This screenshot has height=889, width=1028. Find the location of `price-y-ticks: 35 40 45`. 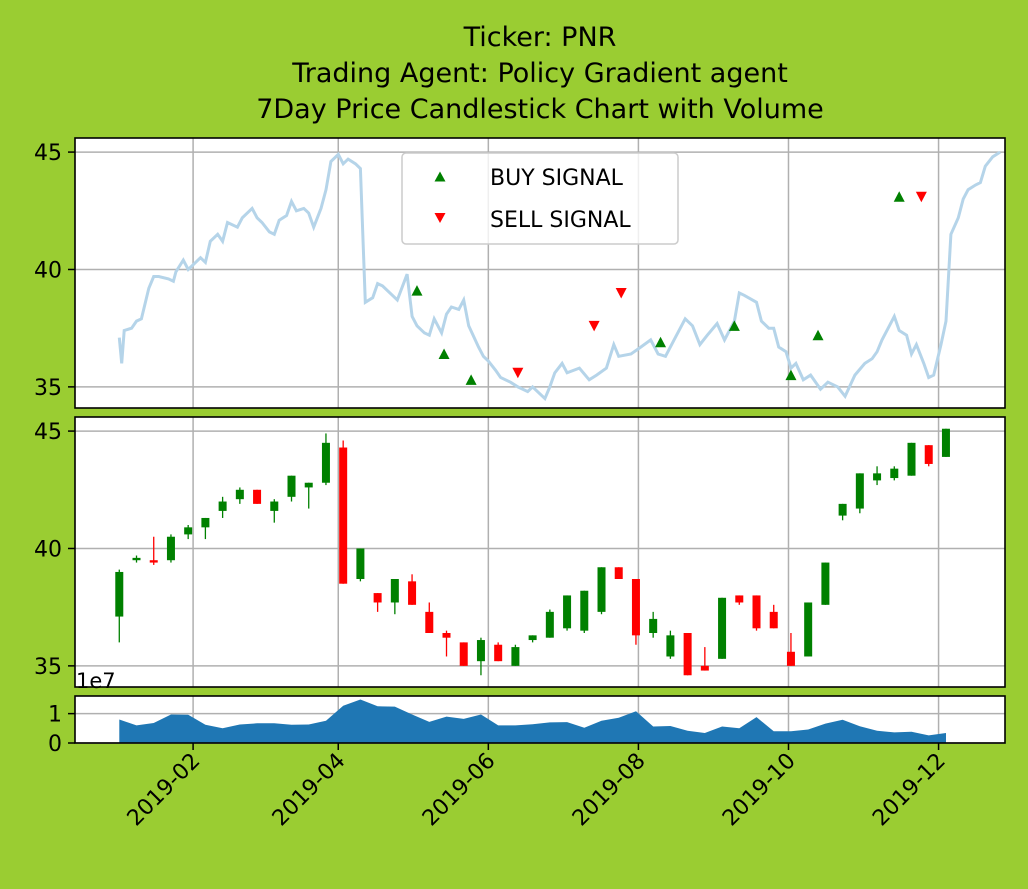

price-y-ticks: 35 40 45 is located at coordinates (54, 271).